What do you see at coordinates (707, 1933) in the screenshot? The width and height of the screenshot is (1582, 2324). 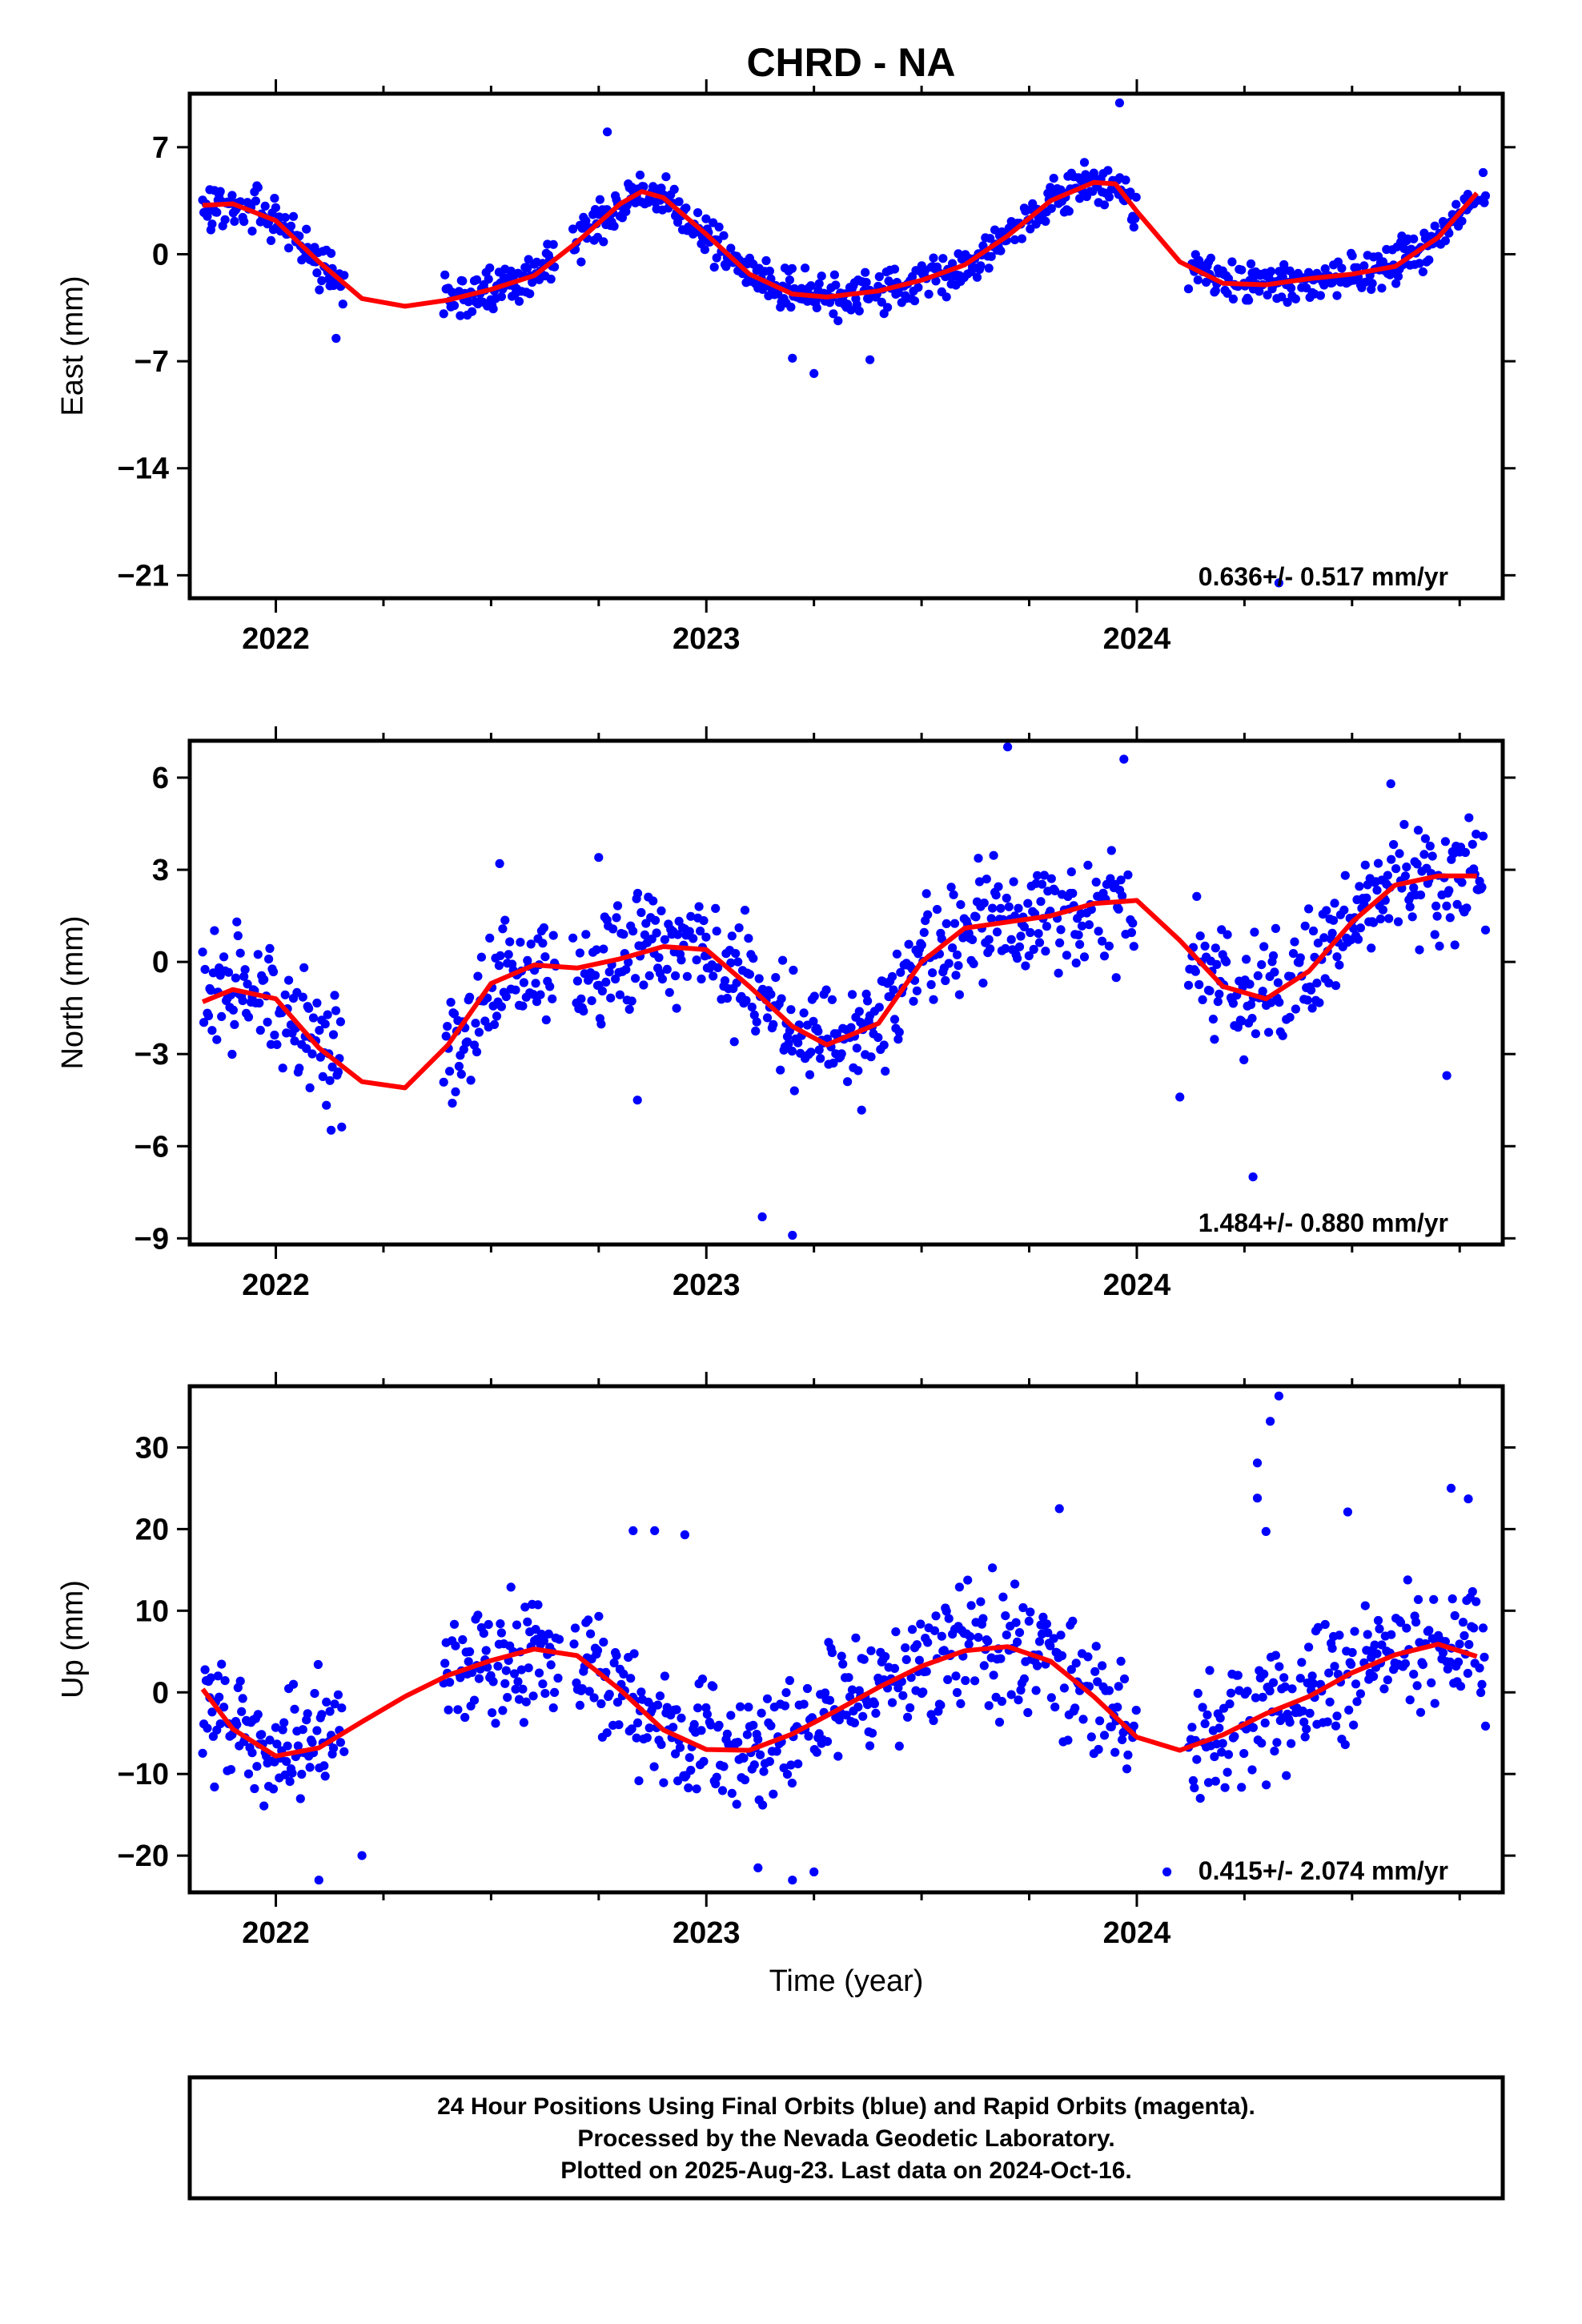 I see `up-x-tick-label: 2023` at bounding box center [707, 1933].